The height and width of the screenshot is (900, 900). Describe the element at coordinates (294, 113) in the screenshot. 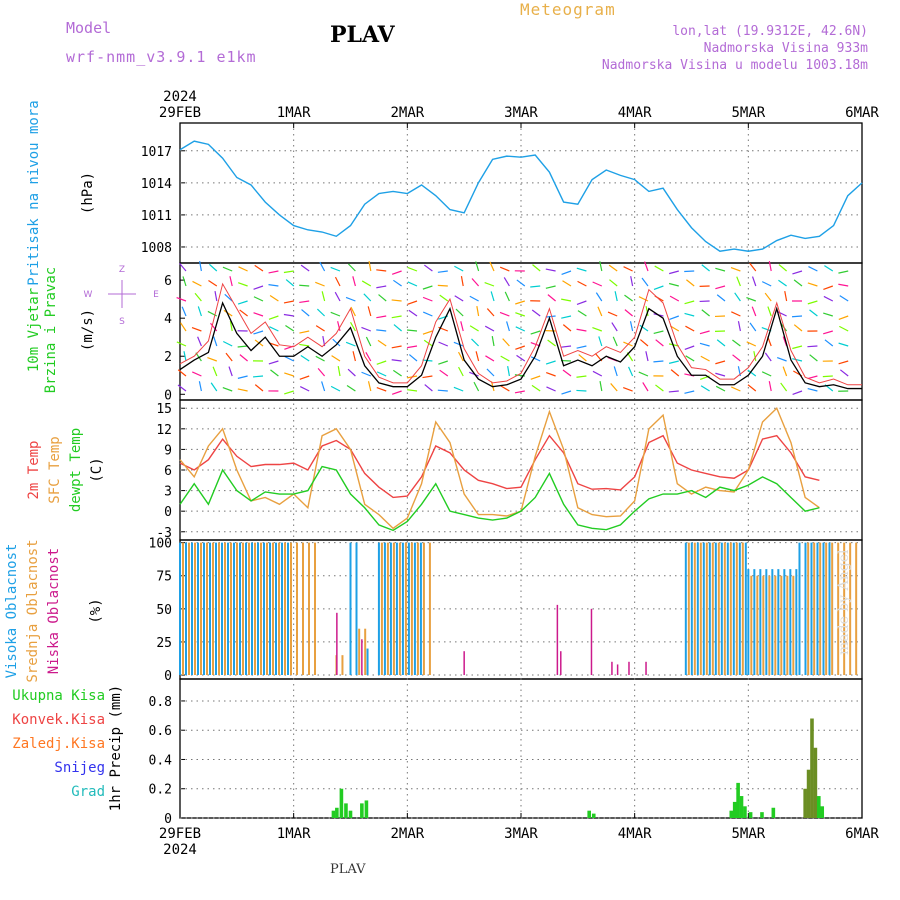

I see `x-tick-label-top: 1MAR` at that location.